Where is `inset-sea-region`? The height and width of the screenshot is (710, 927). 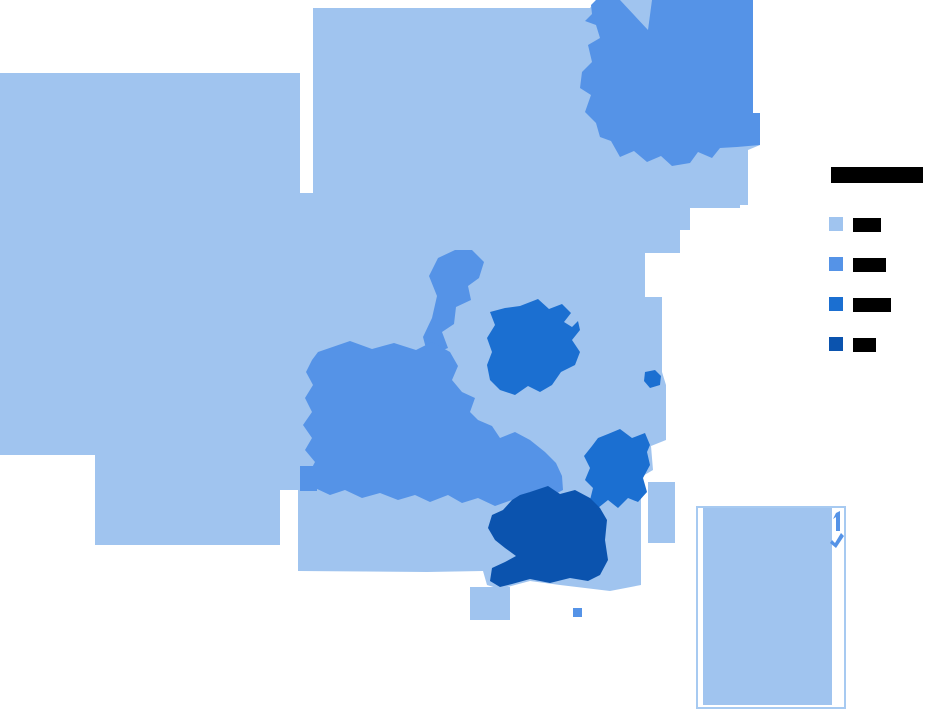
inset-sea-region is located at coordinates (767, 606).